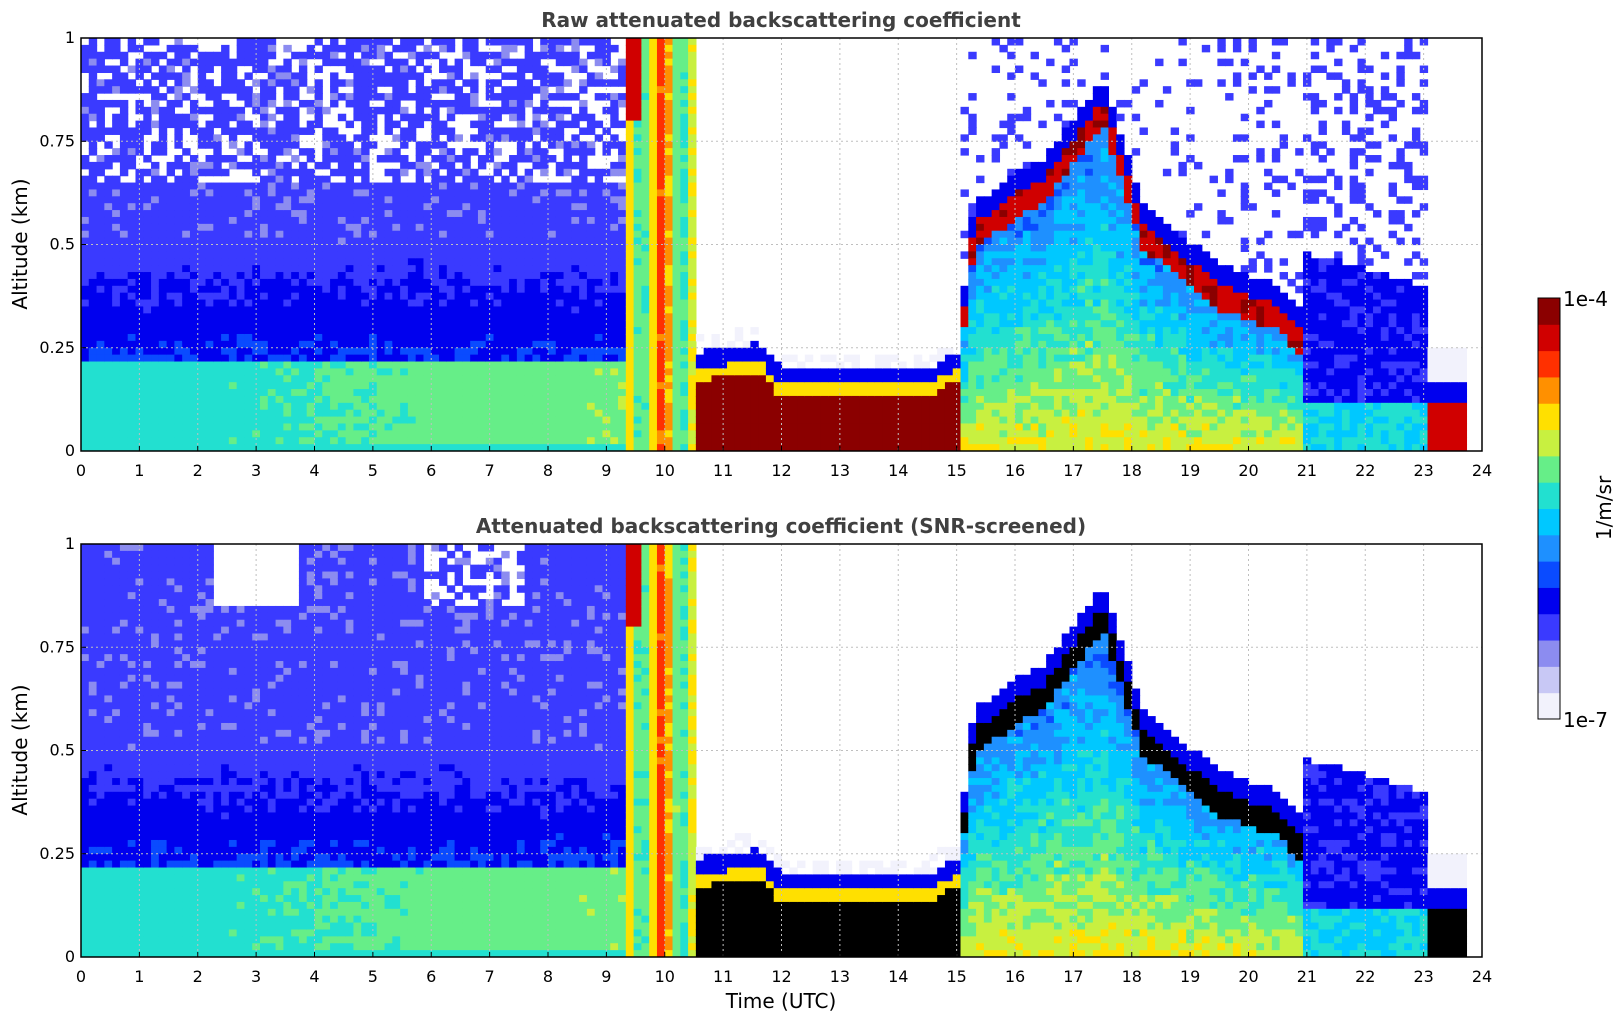 This screenshot has width=1621, height=1020. I want to click on y-ticks-screened: 0 0.25 0.5 0.75 1, so click(62, 750).